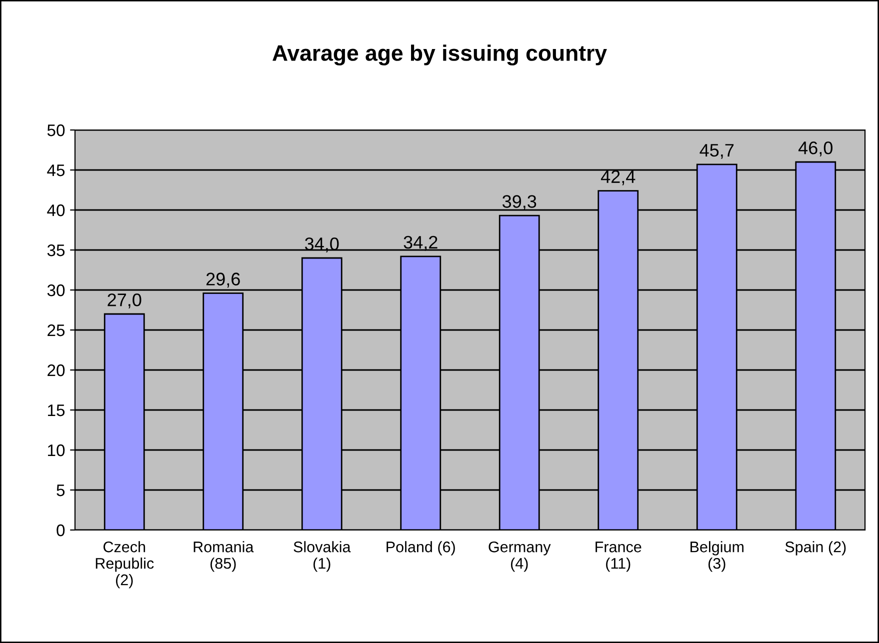 This screenshot has width=879, height=643. I want to click on data-label: 39,3, so click(519, 202).